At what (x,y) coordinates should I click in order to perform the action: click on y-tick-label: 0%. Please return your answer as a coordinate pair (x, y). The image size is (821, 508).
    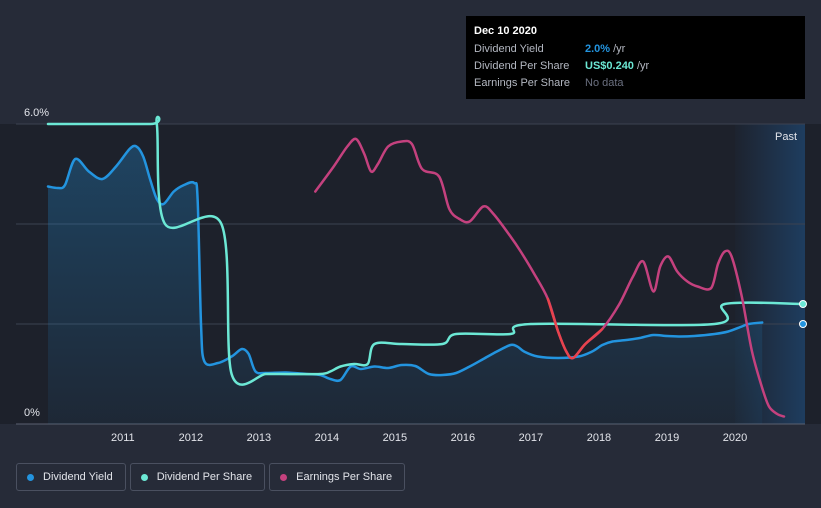
    Looking at the image, I should click on (32, 413).